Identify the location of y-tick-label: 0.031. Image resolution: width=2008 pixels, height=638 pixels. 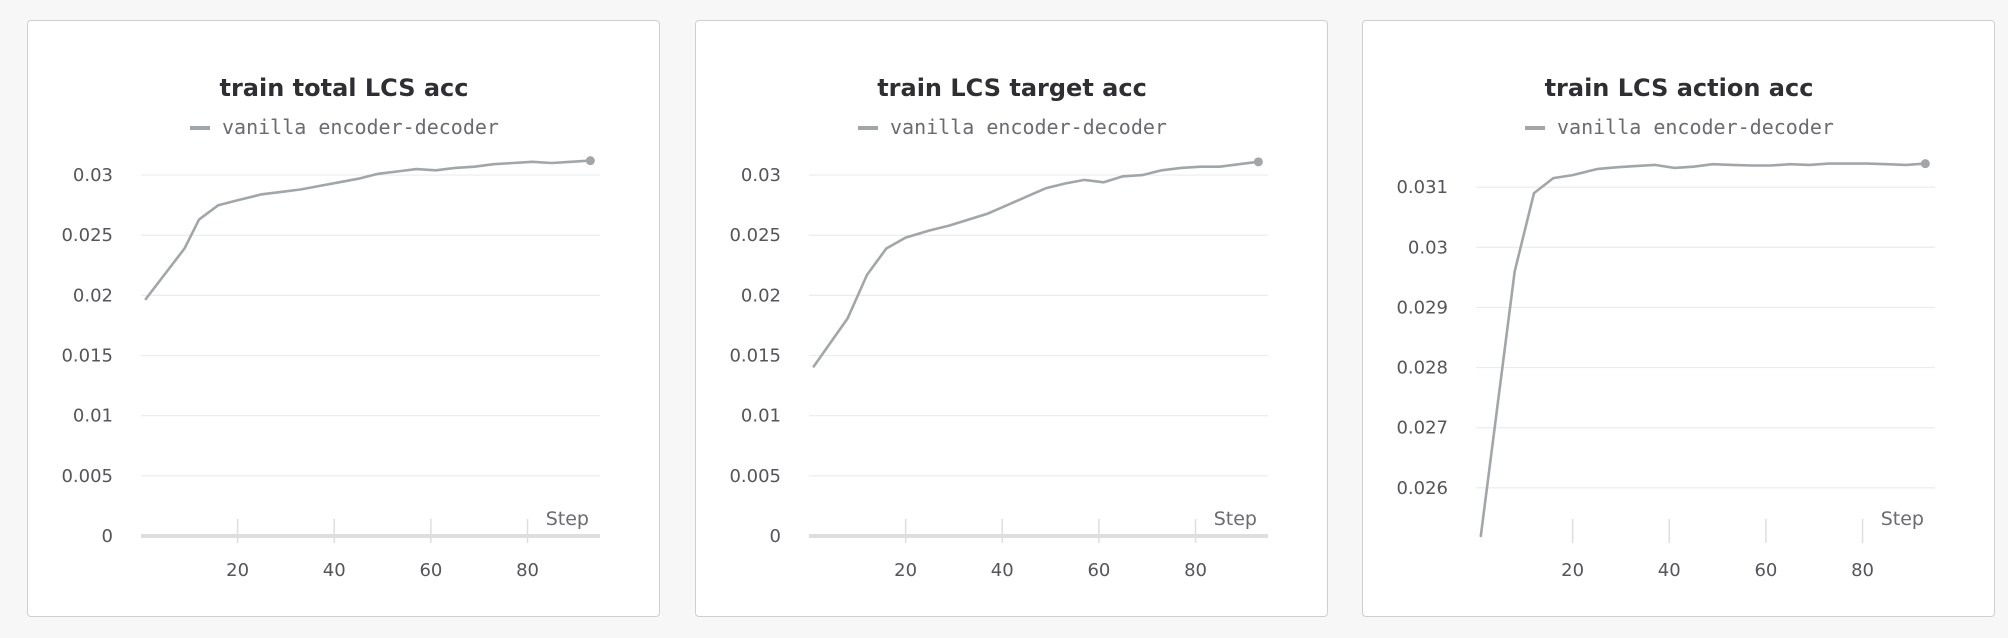
(1422, 187).